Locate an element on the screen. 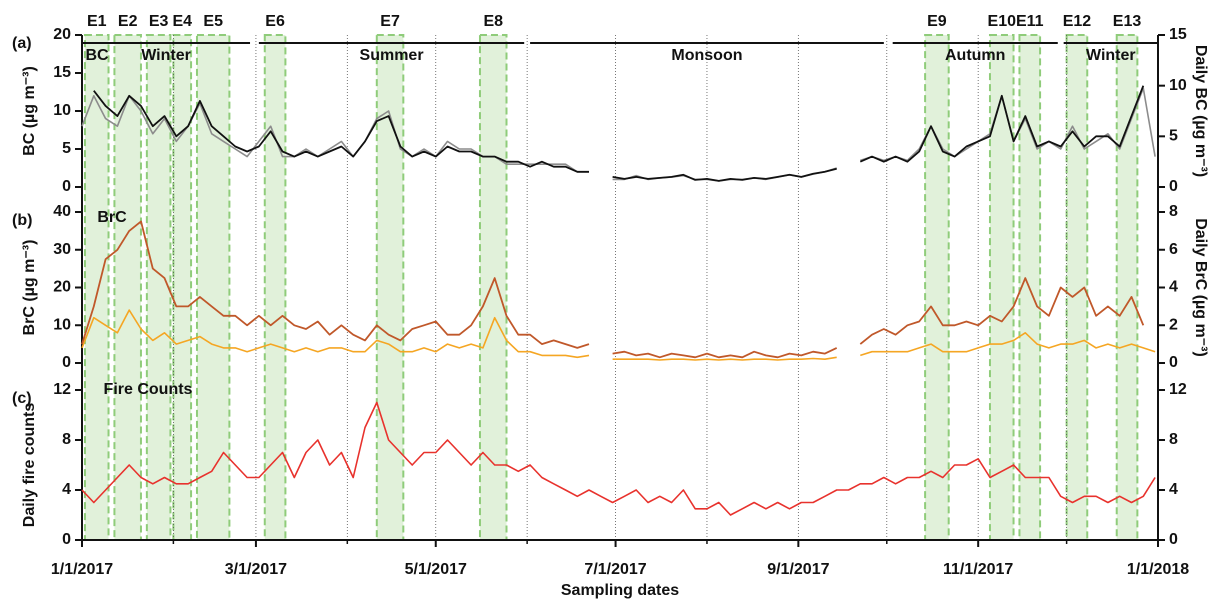 The height and width of the screenshot is (600, 1220). y2-tick-label: 15 is located at coordinates (1178, 34).